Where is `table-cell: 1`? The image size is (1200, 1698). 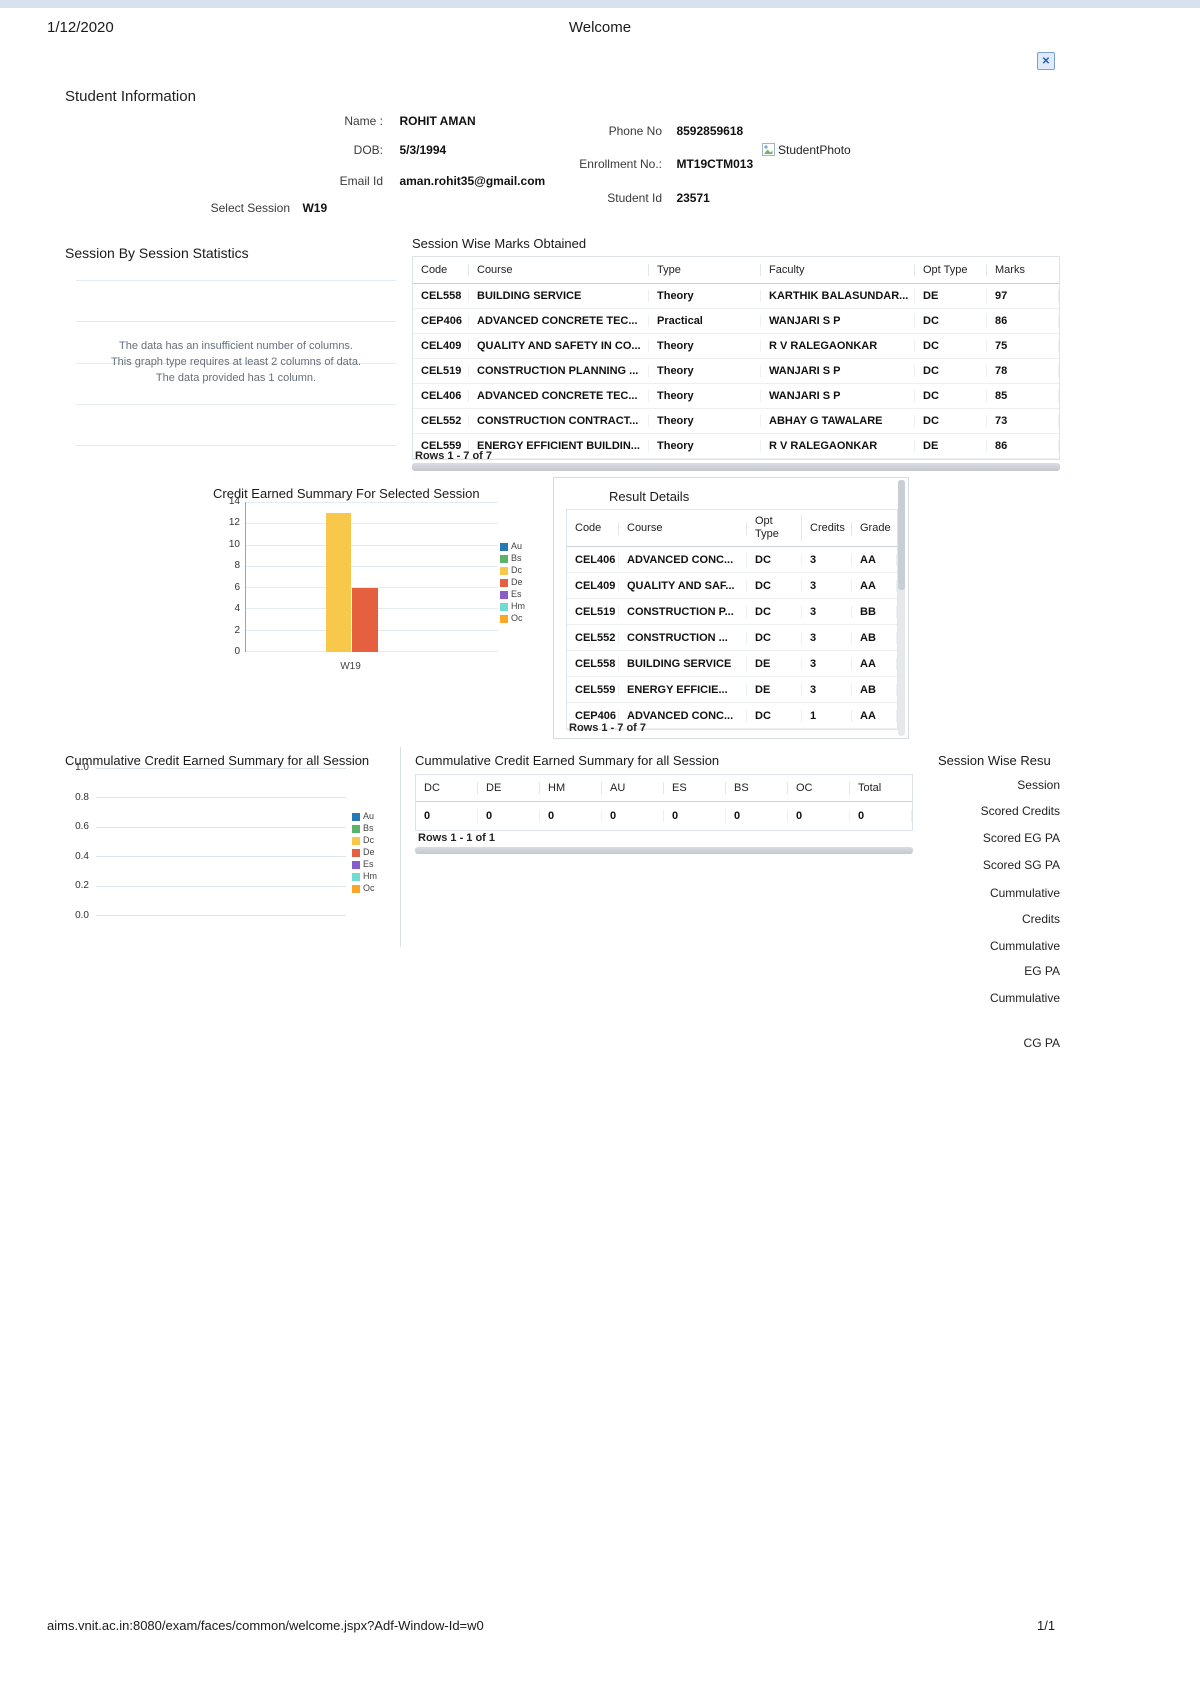
table-cell: 1 is located at coordinates (827, 715).